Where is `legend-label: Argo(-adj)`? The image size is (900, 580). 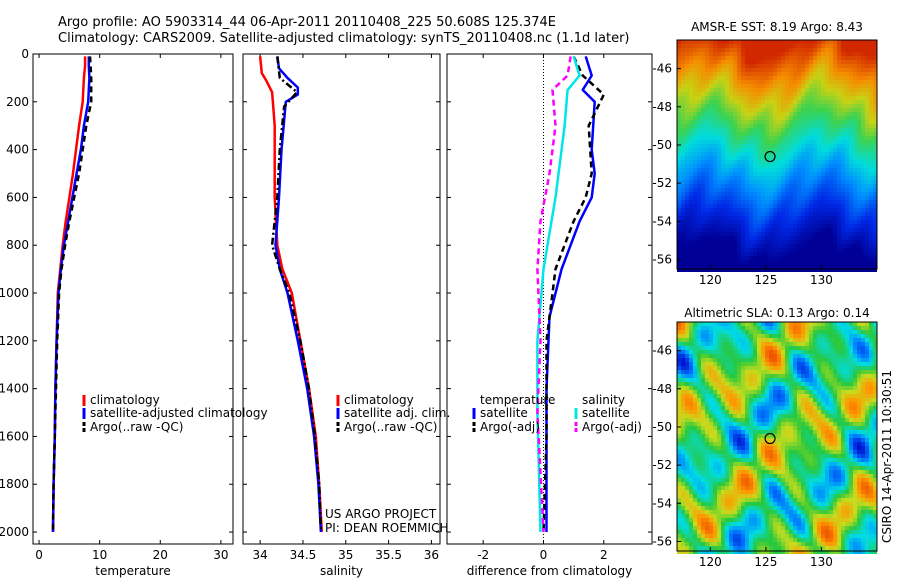 legend-label: Argo(-adj) is located at coordinates (510, 427).